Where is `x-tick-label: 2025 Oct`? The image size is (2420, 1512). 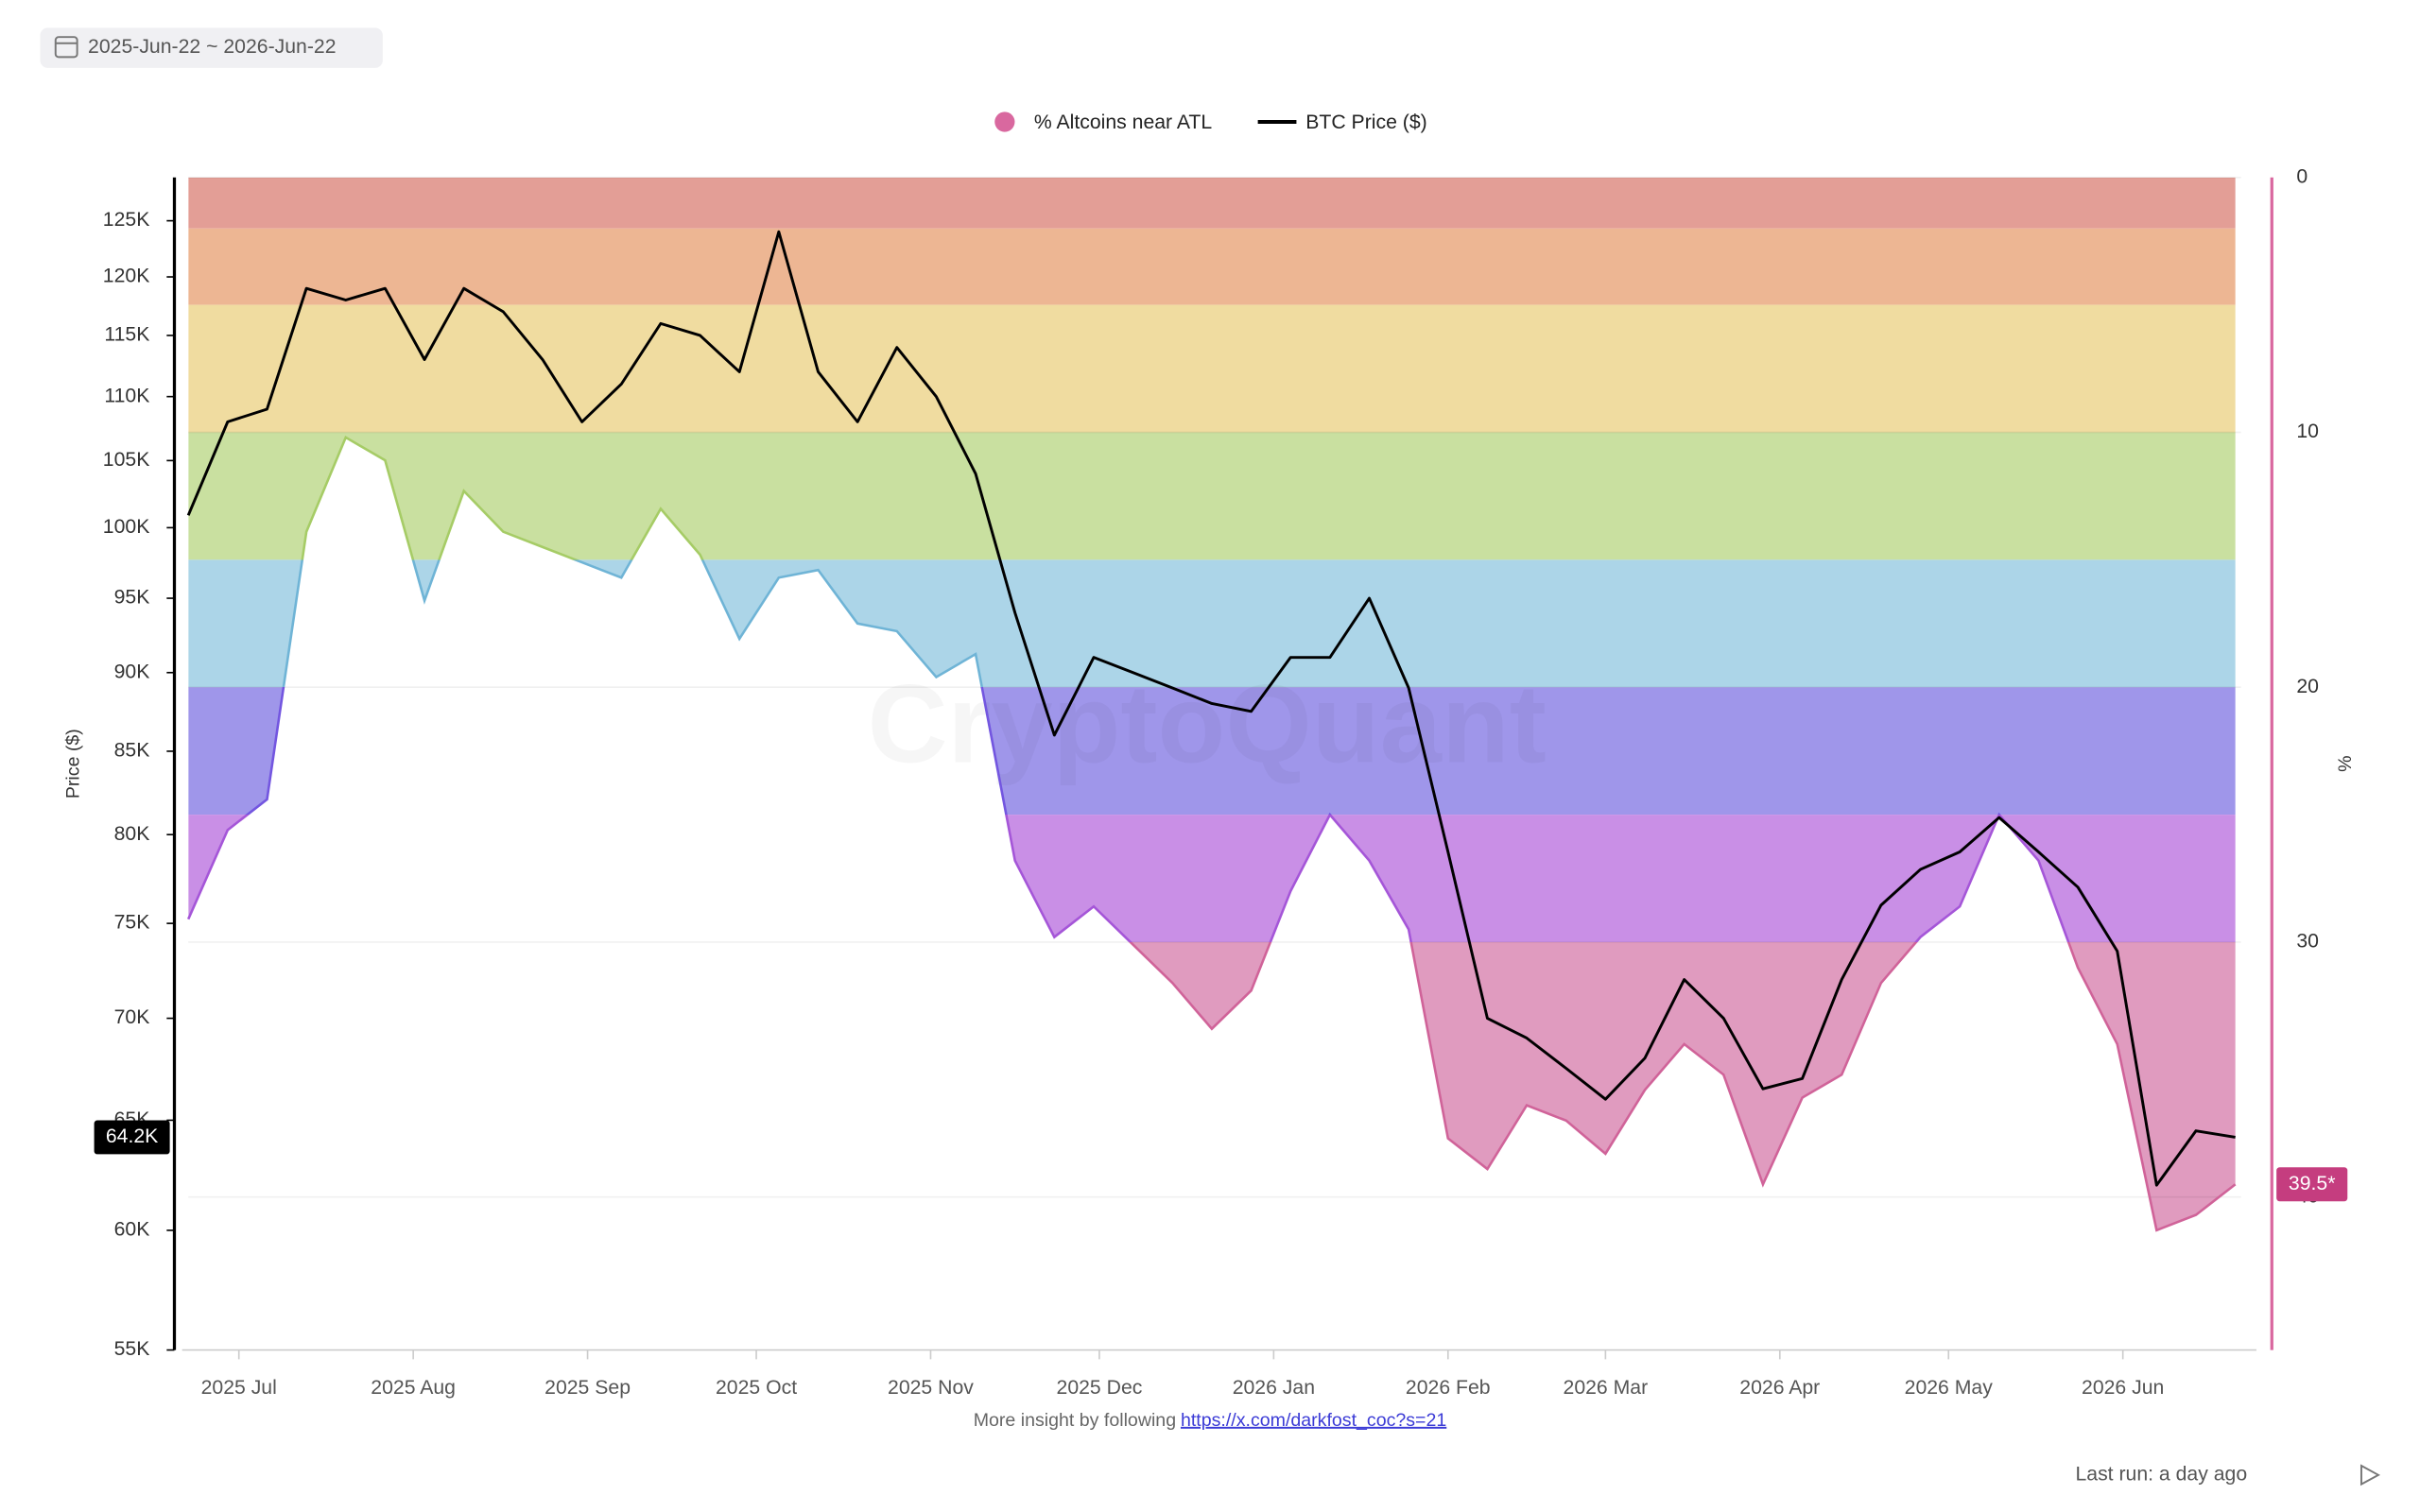 x-tick-label: 2025 Oct is located at coordinates (756, 1388).